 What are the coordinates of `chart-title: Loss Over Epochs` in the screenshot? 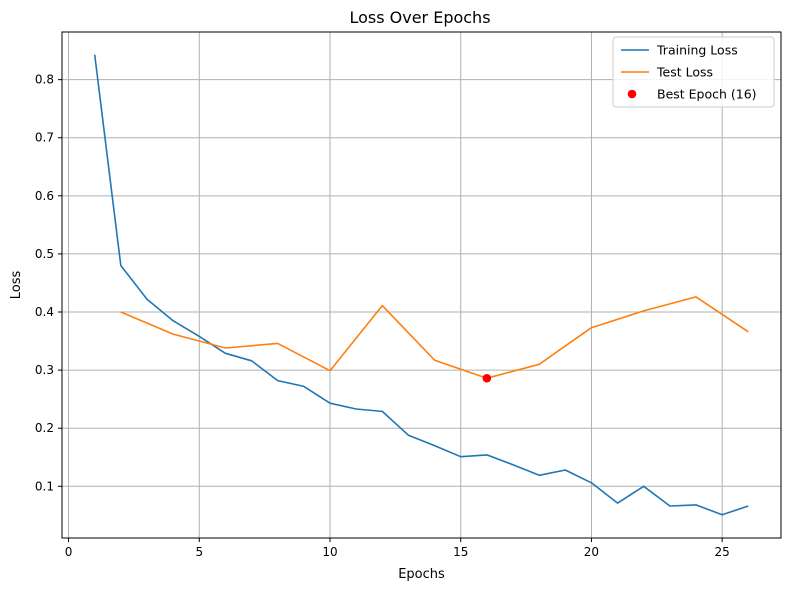 It's located at (419, 17).